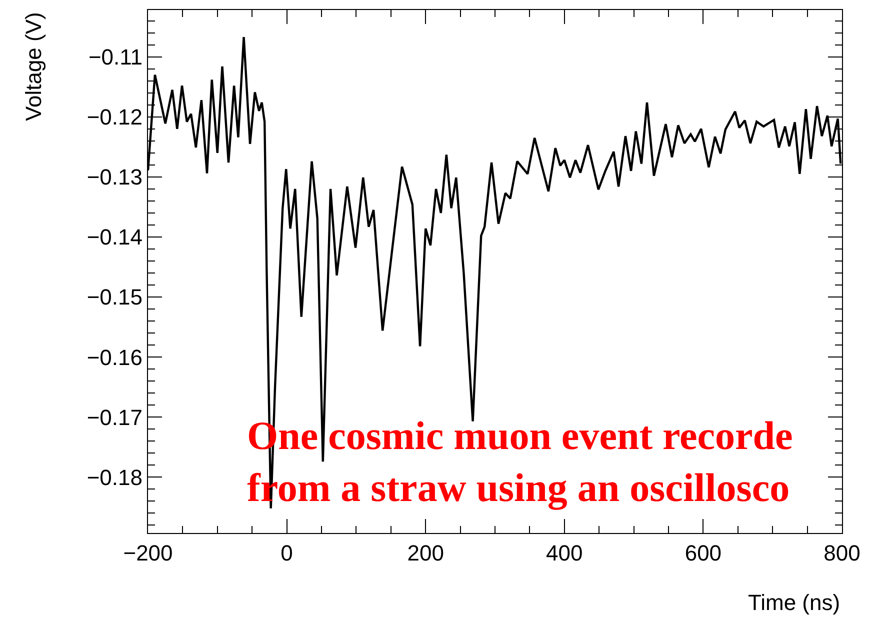 Image resolution: width=886 pixels, height=623 pixels. What do you see at coordinates (33, 66) in the screenshot?
I see `y-axis-title: Voltage (V)` at bounding box center [33, 66].